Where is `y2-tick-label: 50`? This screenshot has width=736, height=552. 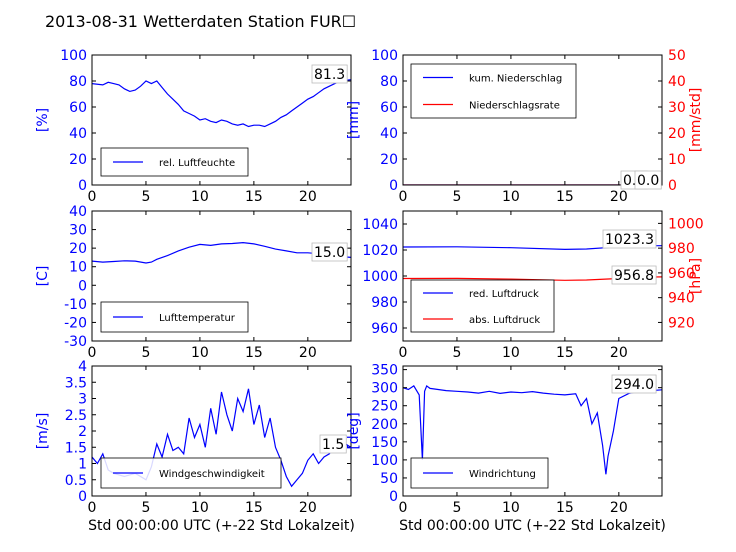
y2-tick-label: 50 is located at coordinates (677, 56).